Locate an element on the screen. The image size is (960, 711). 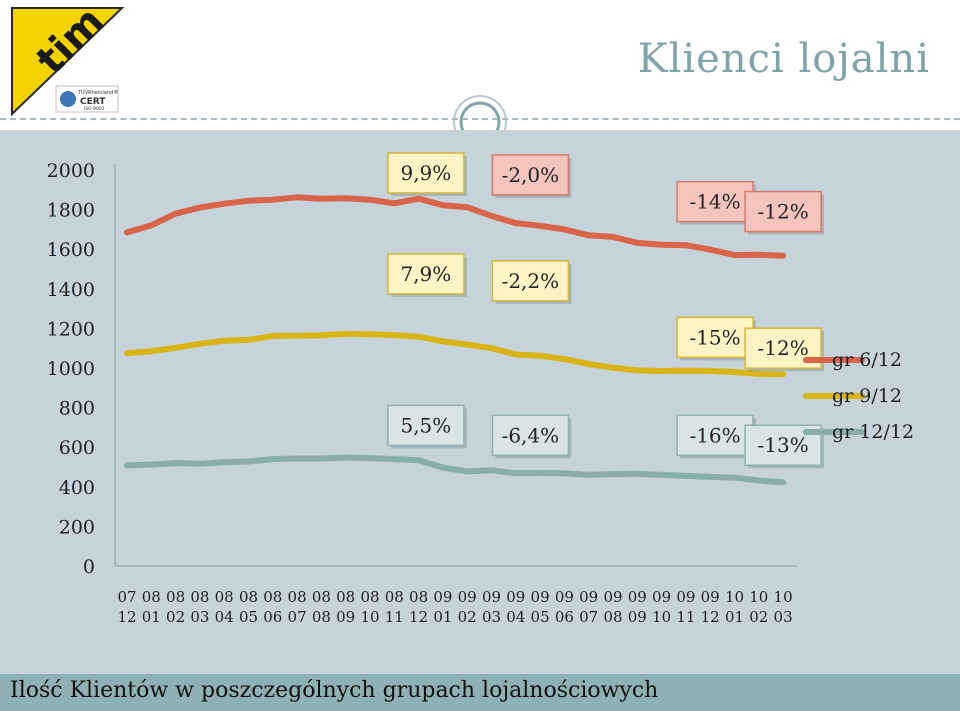
y-tick-label: 800 is located at coordinates (77, 409).